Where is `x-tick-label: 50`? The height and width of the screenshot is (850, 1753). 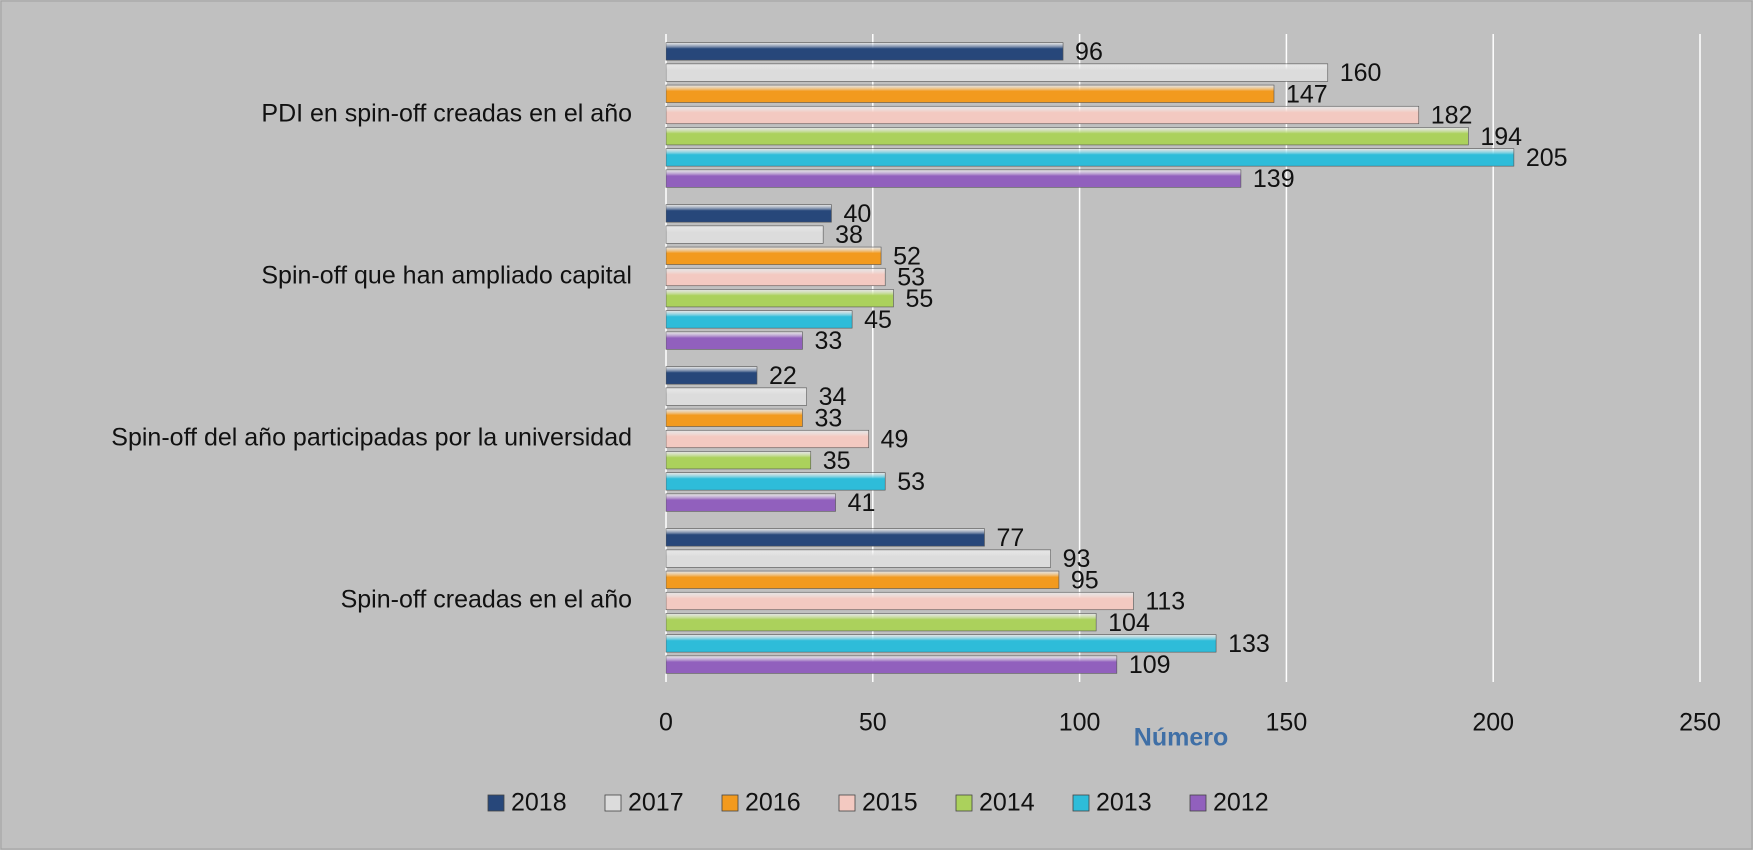 x-tick-label: 50 is located at coordinates (873, 723).